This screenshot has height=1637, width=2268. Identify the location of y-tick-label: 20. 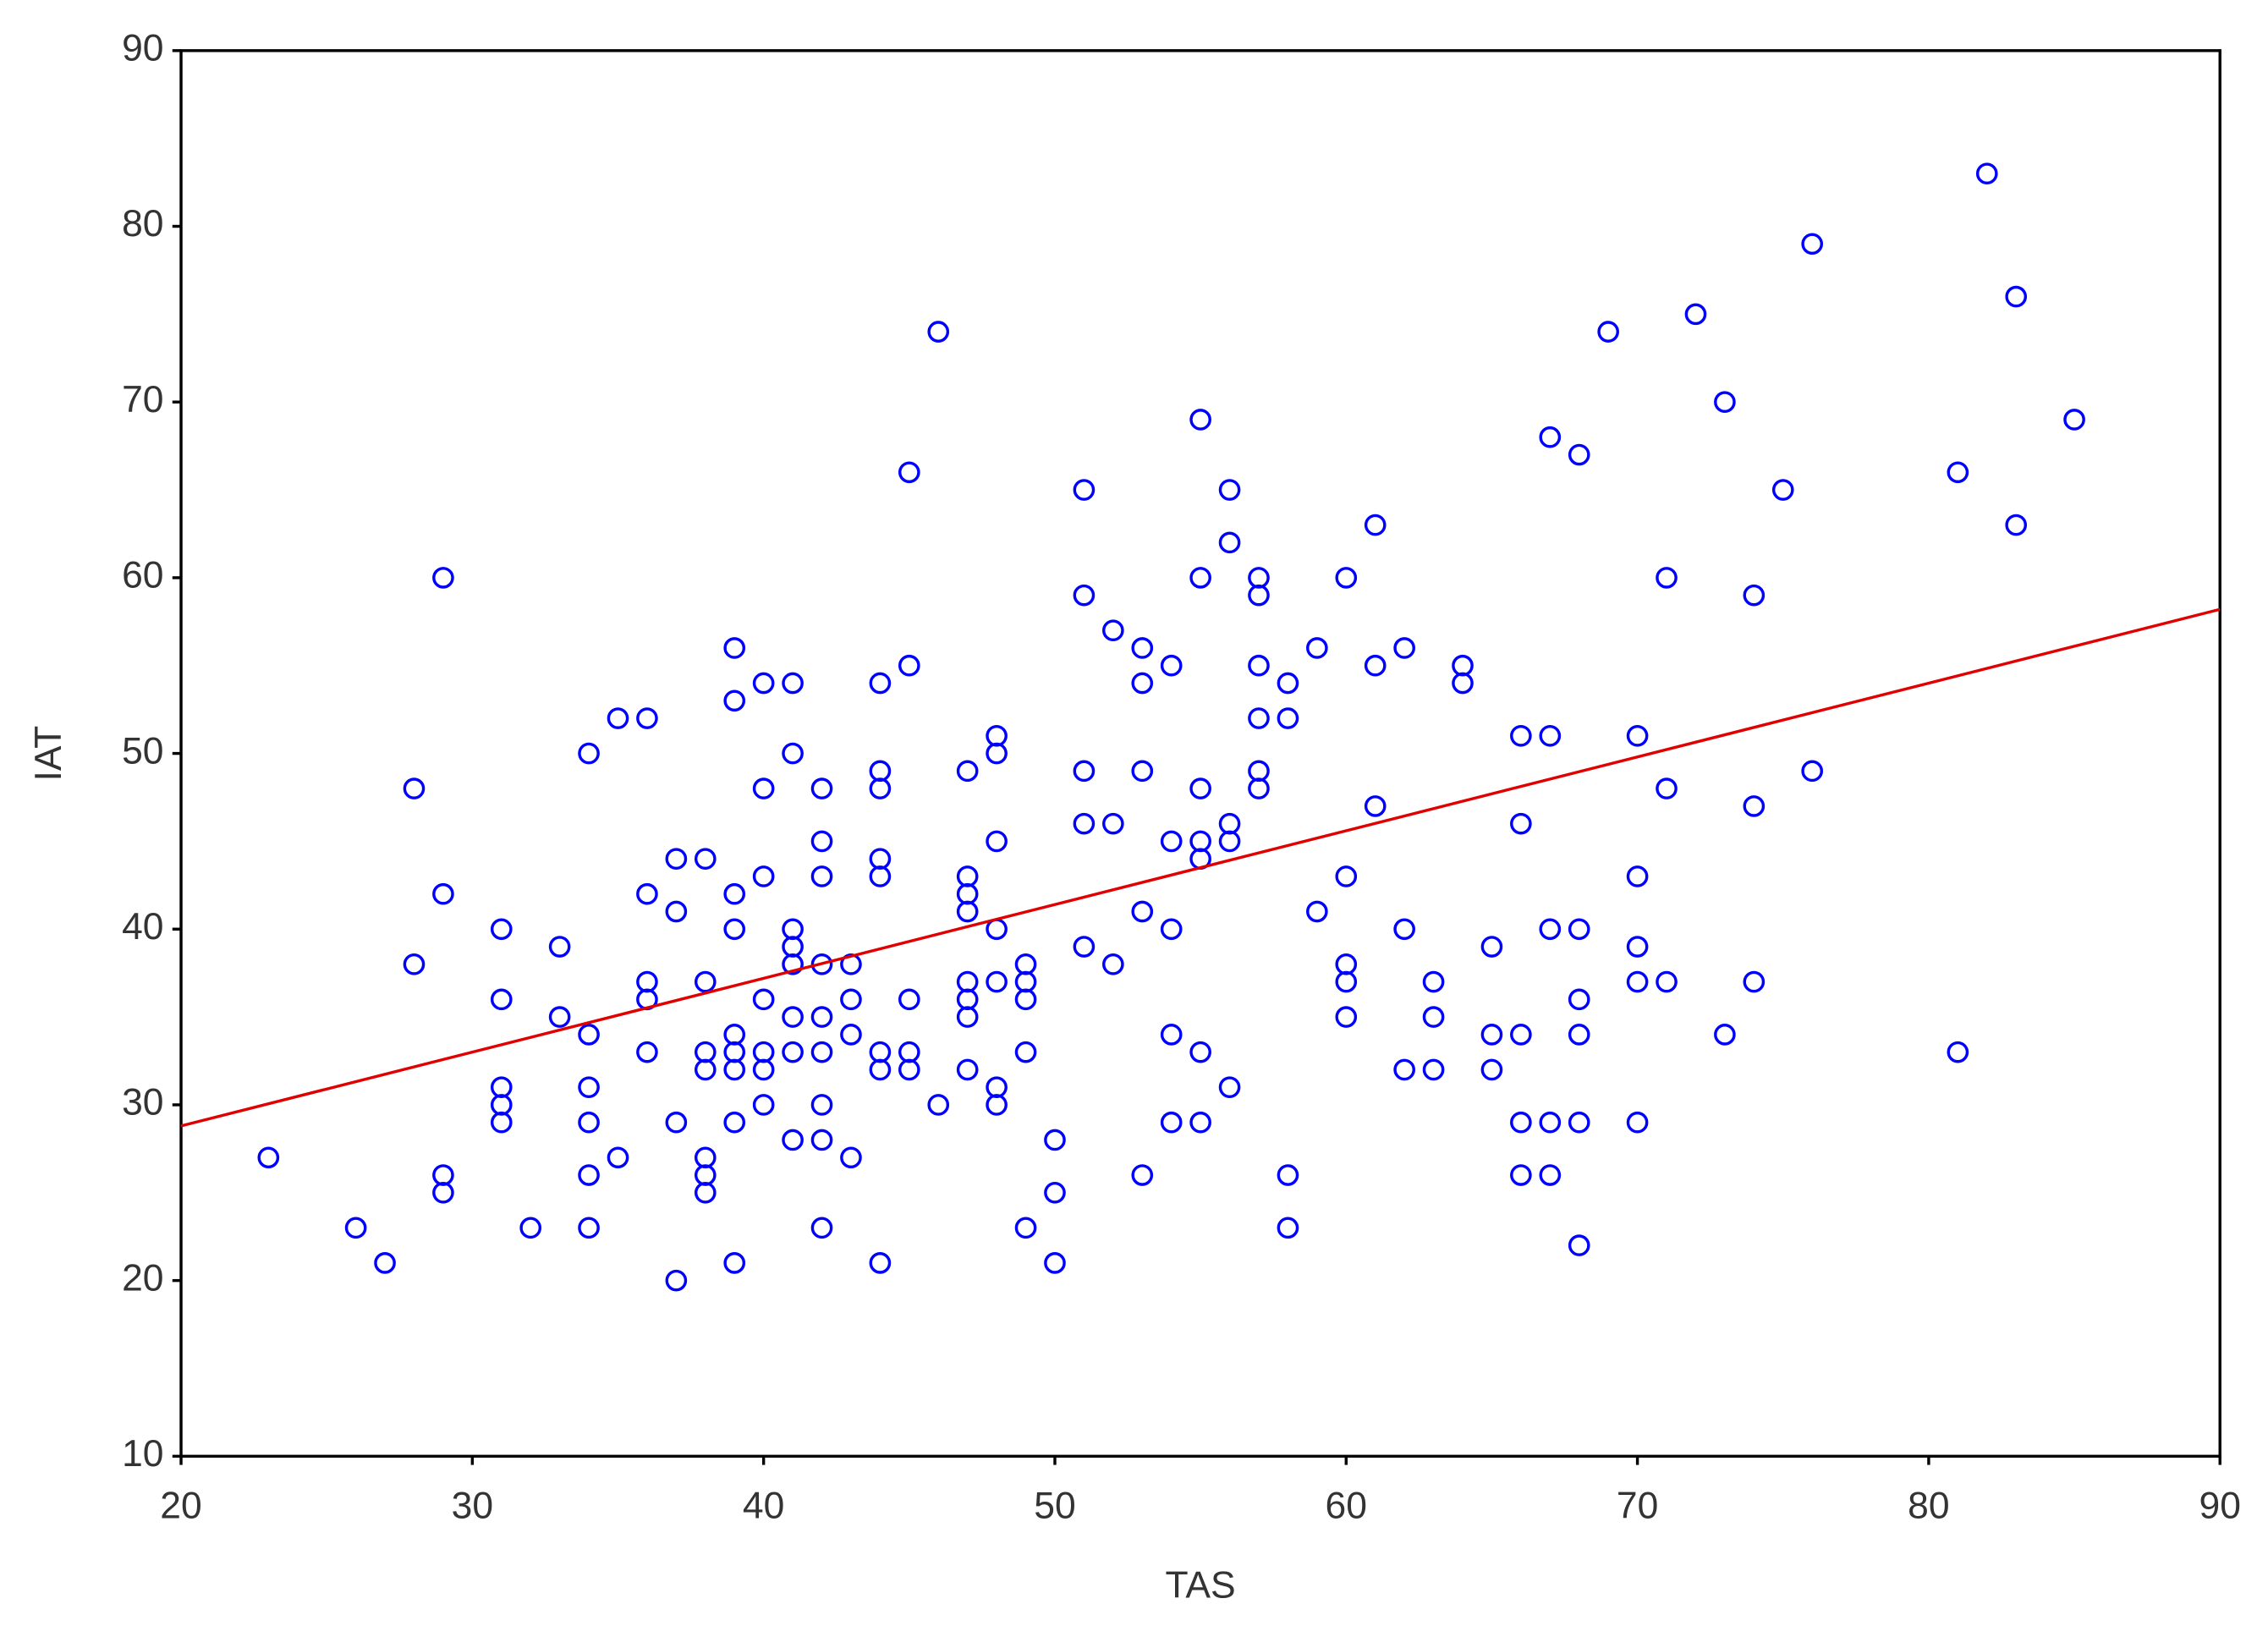
(142, 1278).